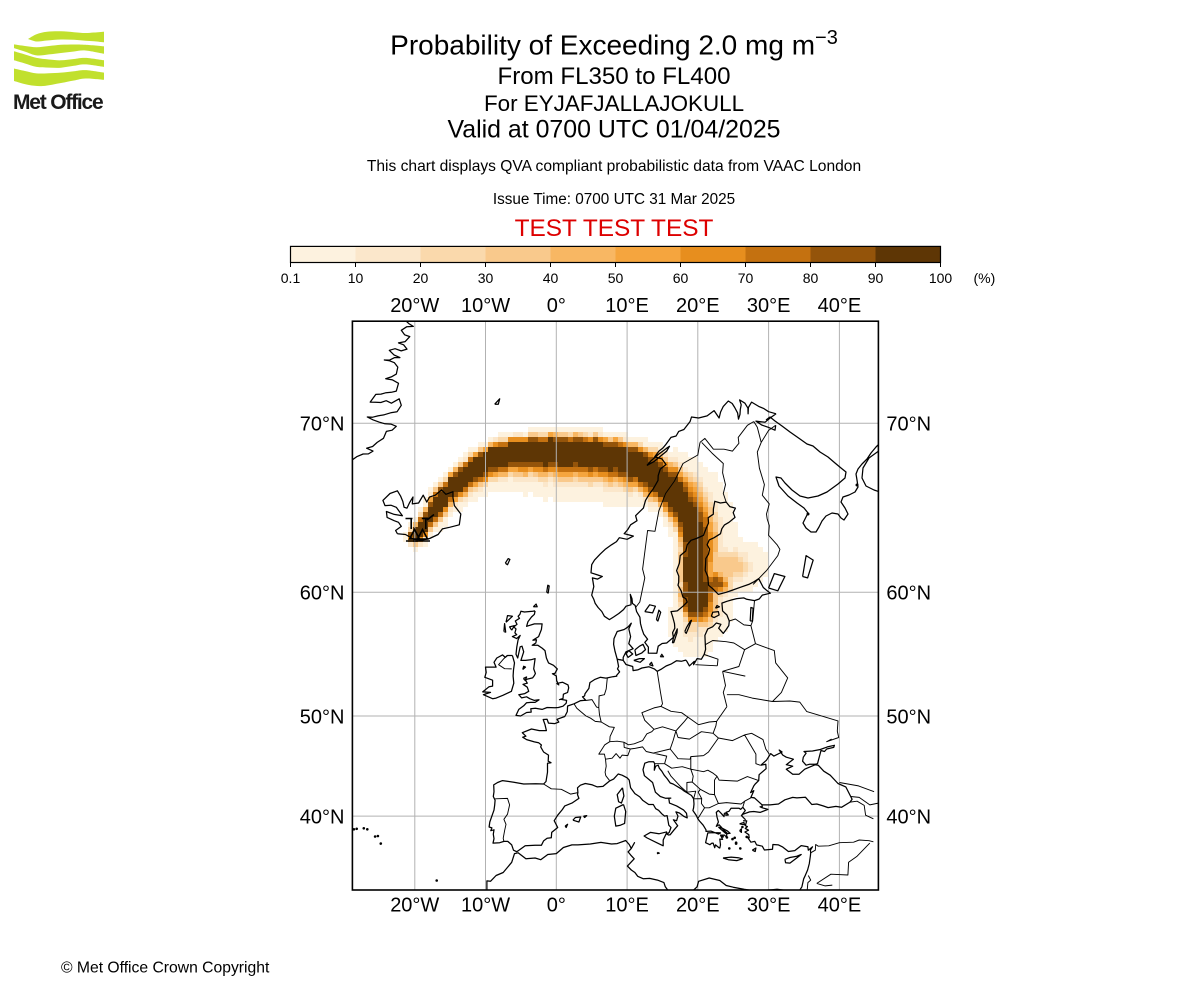 Image resolution: width=1200 pixels, height=1005 pixels. Describe the element at coordinates (356, 278) in the screenshot. I see `svg-text: 10` at that location.